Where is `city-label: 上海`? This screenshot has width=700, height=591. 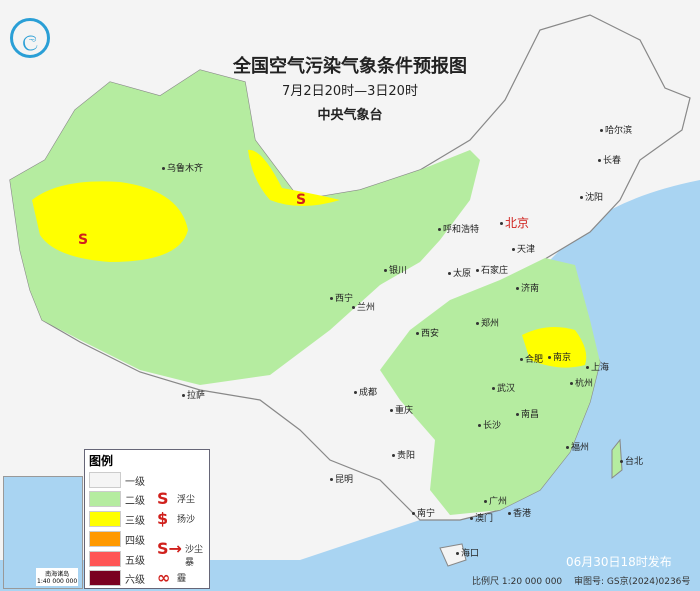
city-label: 上海 is located at coordinates (597, 366).